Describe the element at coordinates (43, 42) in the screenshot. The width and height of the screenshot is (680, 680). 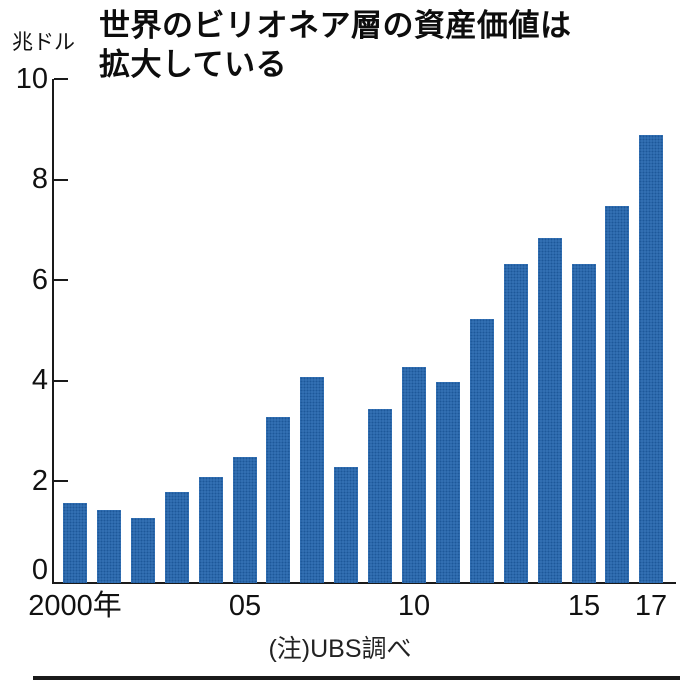
I see `y-axis-unit-label: 兆ドル` at that location.